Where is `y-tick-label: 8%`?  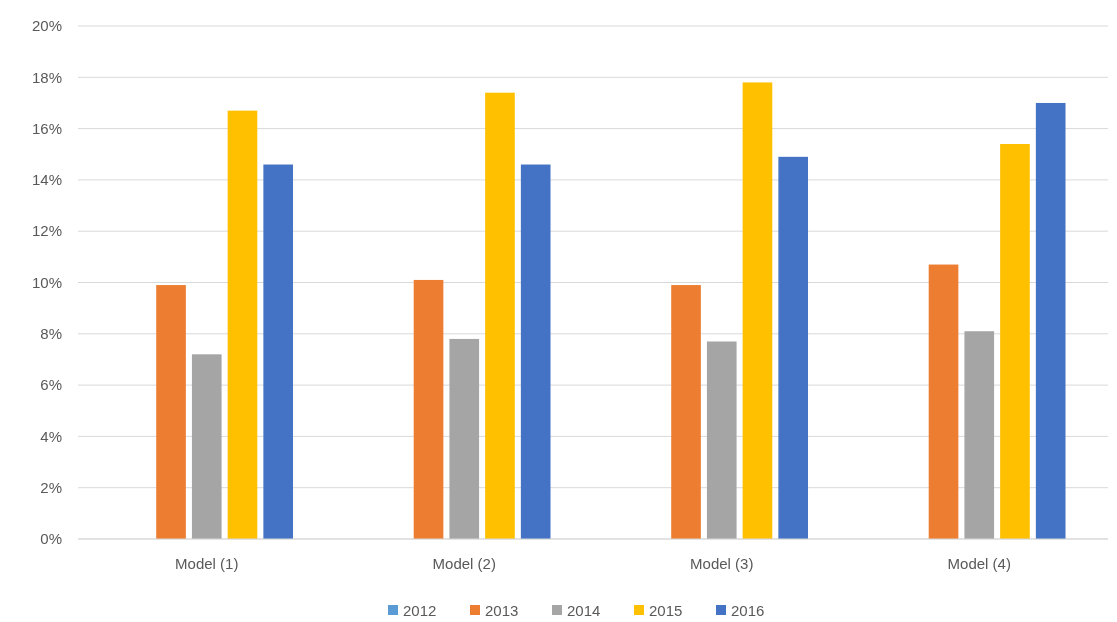 y-tick-label: 8% is located at coordinates (51, 334).